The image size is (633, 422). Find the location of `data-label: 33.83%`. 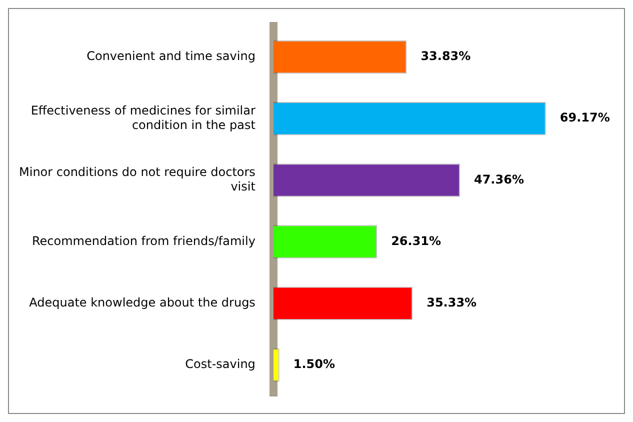

data-label: 33.83% is located at coordinates (445, 56).